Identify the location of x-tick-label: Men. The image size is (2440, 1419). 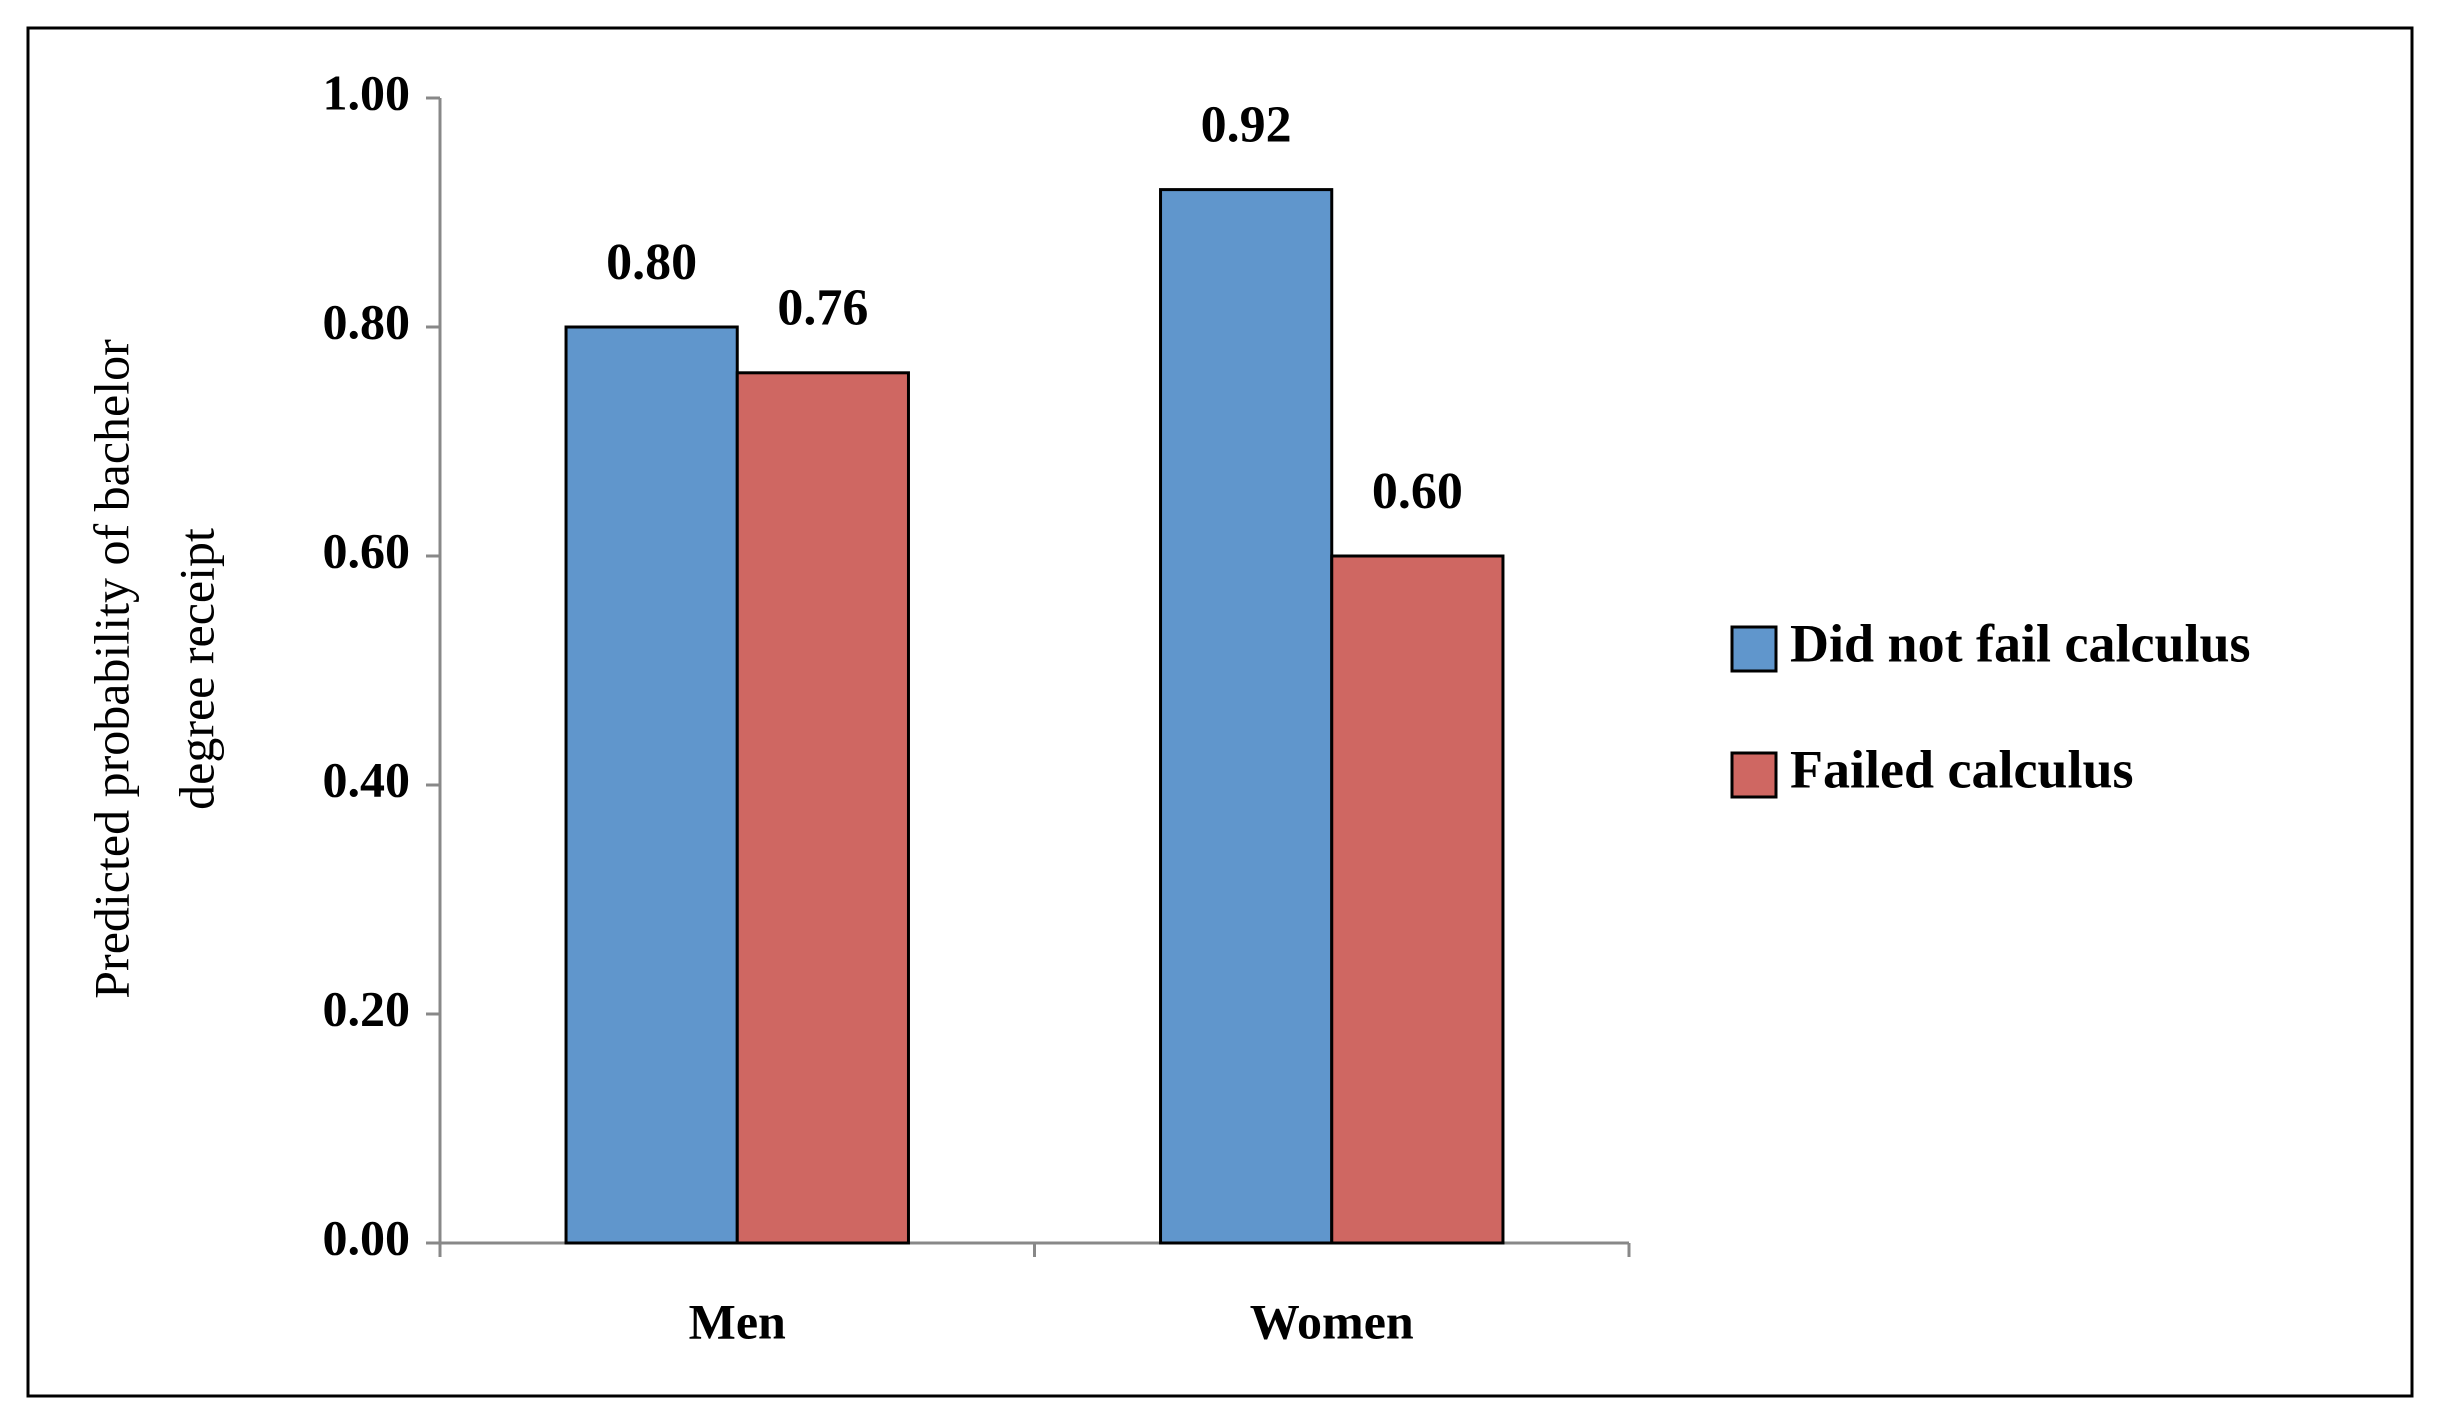
(737, 1321).